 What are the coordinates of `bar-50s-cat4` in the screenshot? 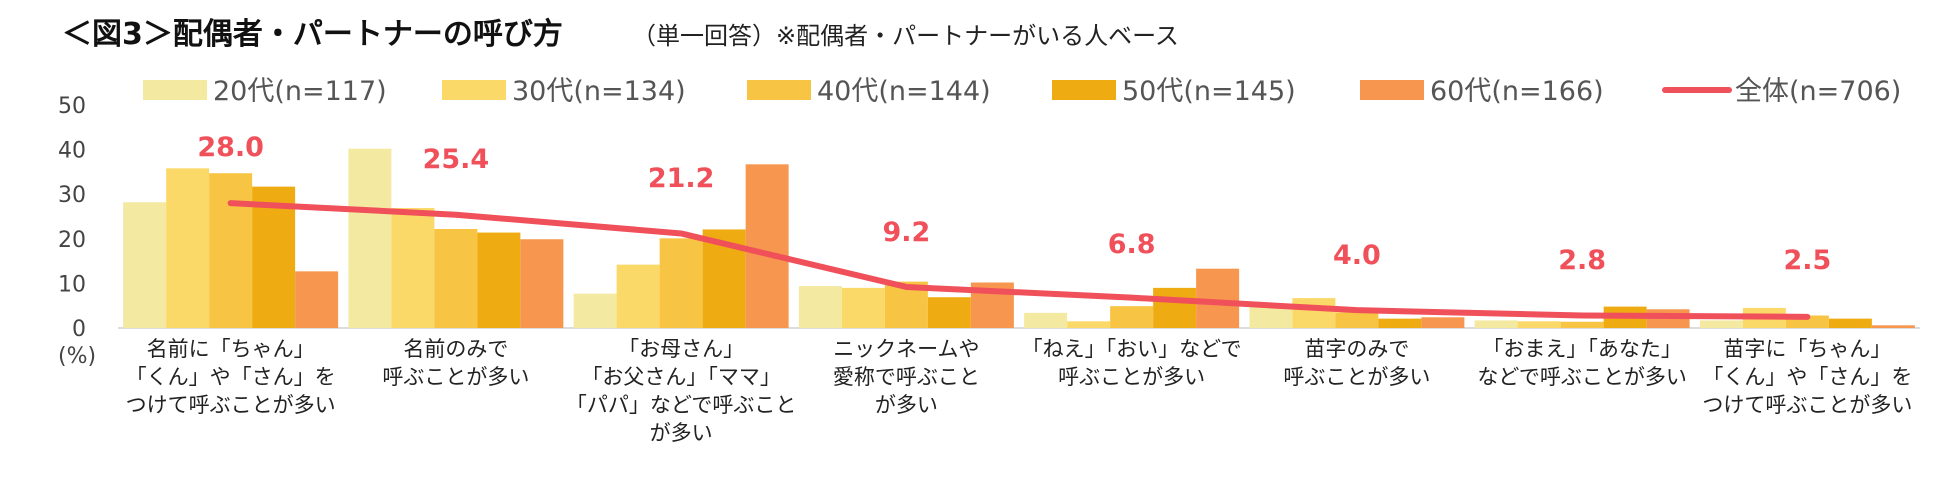 It's located at (949, 312).